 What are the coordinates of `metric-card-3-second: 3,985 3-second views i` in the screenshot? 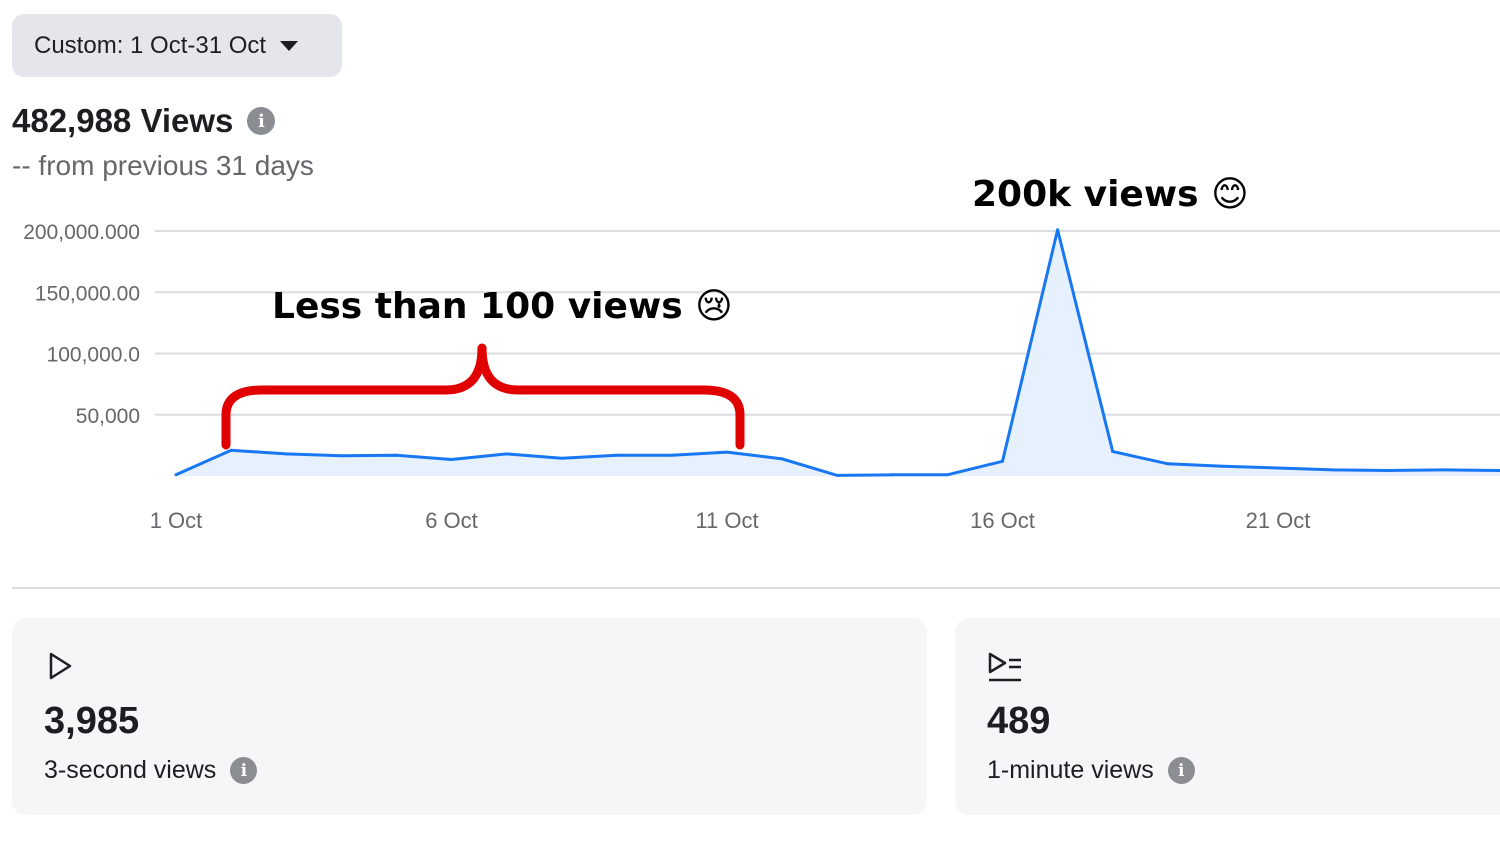 It's located at (469, 716).